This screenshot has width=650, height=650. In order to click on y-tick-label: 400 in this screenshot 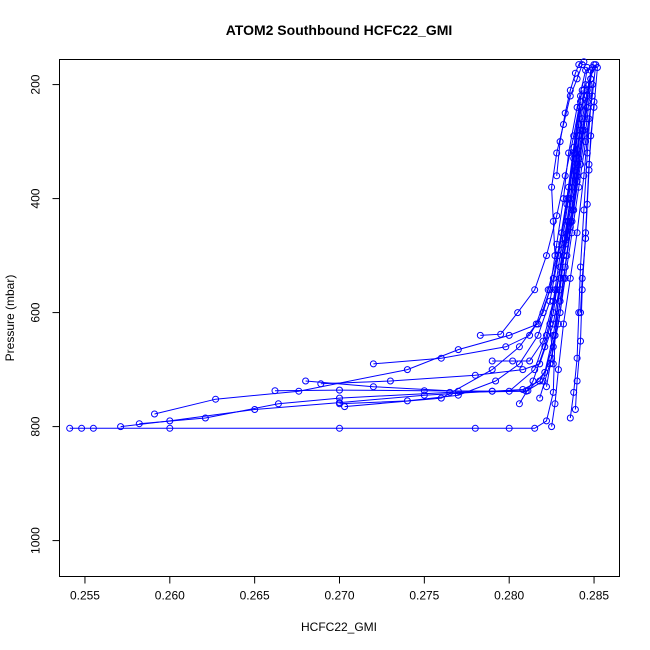, I will do `click(36, 198)`.